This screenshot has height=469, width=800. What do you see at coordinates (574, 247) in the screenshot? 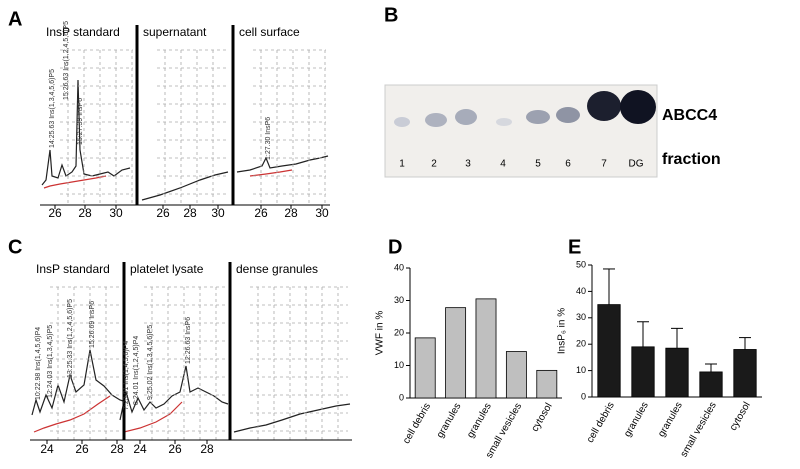
I see `panel-letter: E` at bounding box center [574, 247].